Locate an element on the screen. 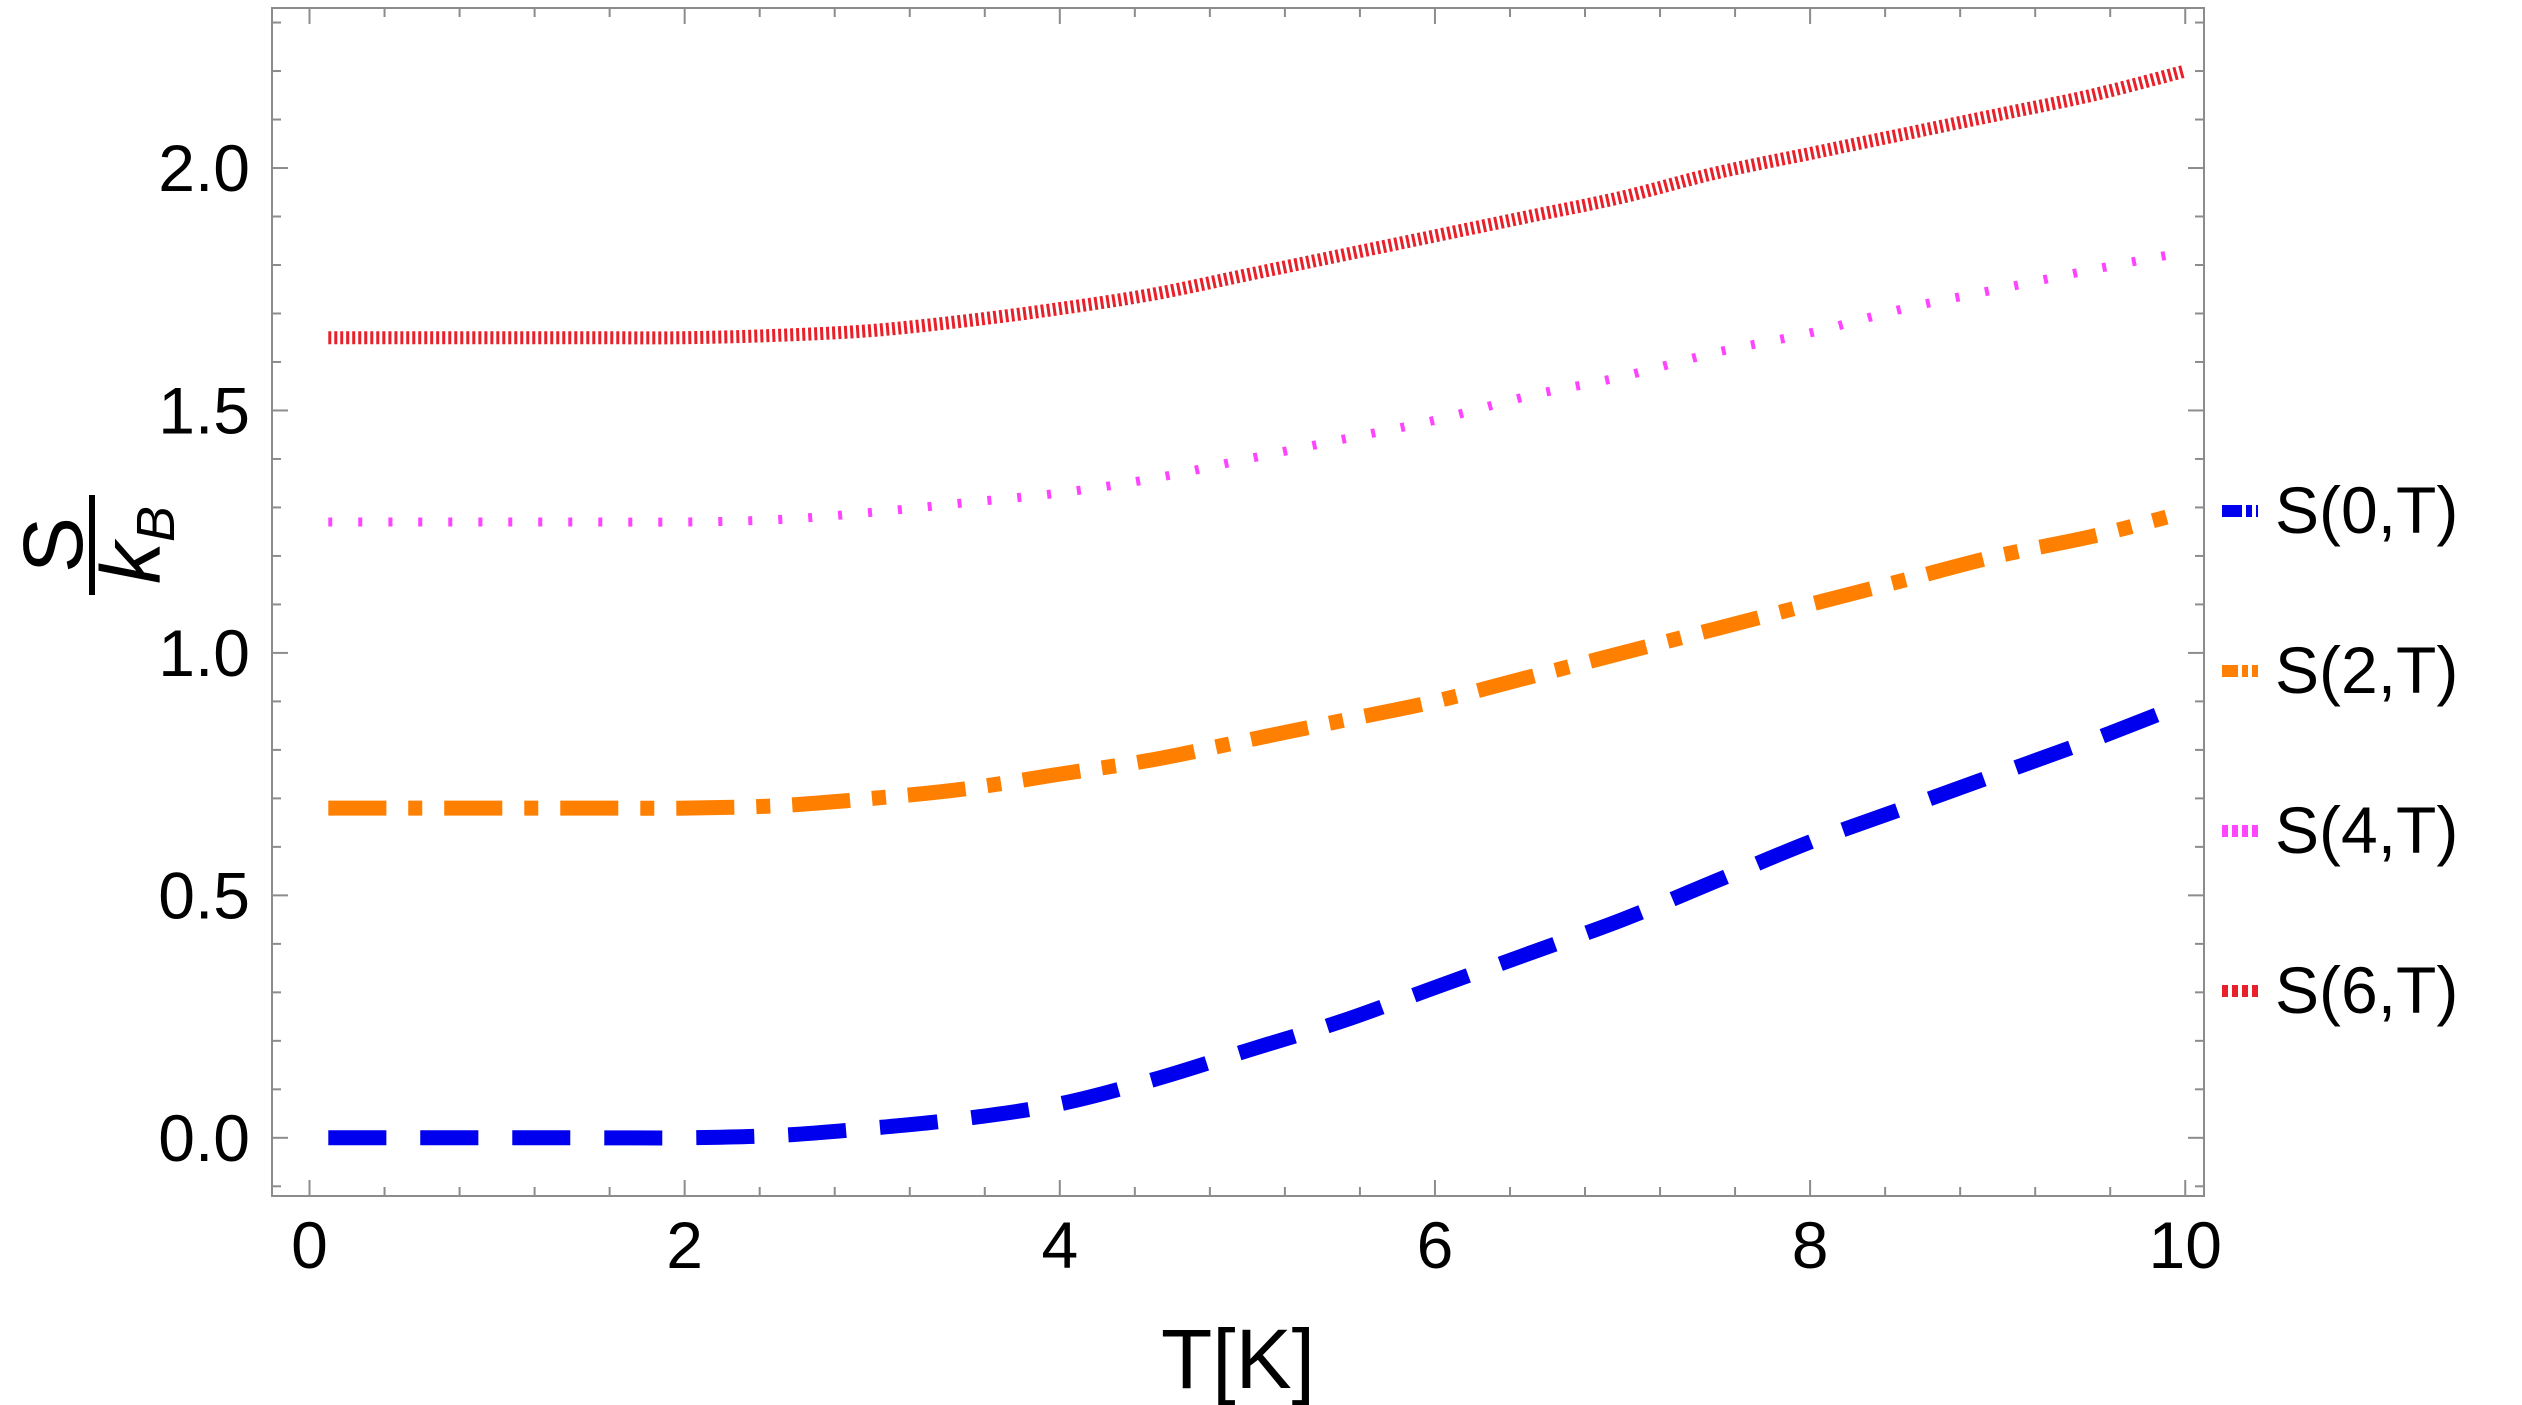 The height and width of the screenshot is (1405, 2522). y-tick-label: 1.0 is located at coordinates (204, 653).